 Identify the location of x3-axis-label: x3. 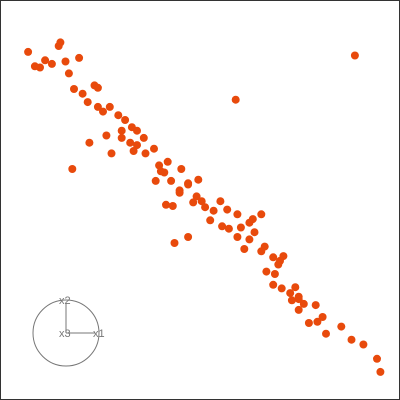
(65, 334).